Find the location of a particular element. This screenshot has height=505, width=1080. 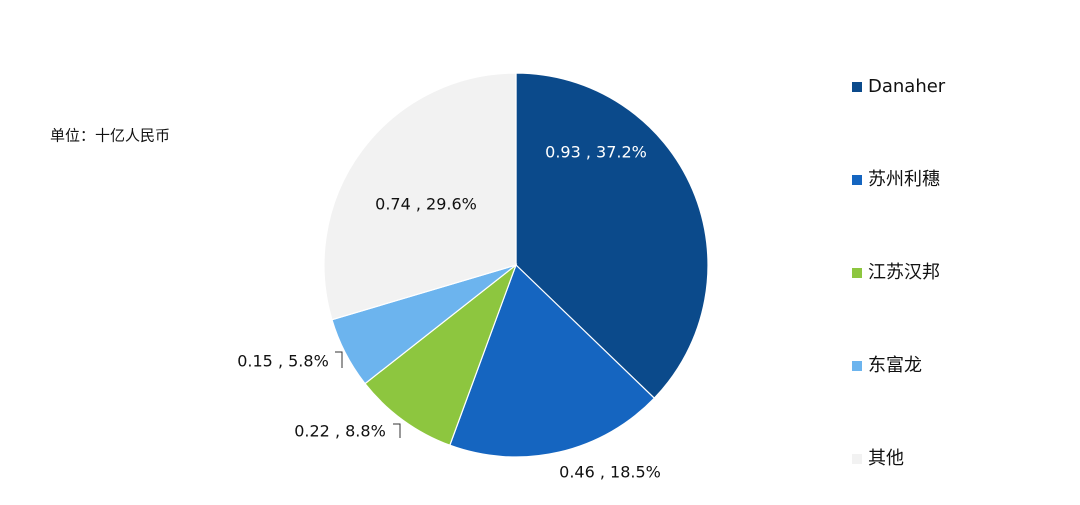

data-label: 0.15 , 5.8% is located at coordinates (283, 361).